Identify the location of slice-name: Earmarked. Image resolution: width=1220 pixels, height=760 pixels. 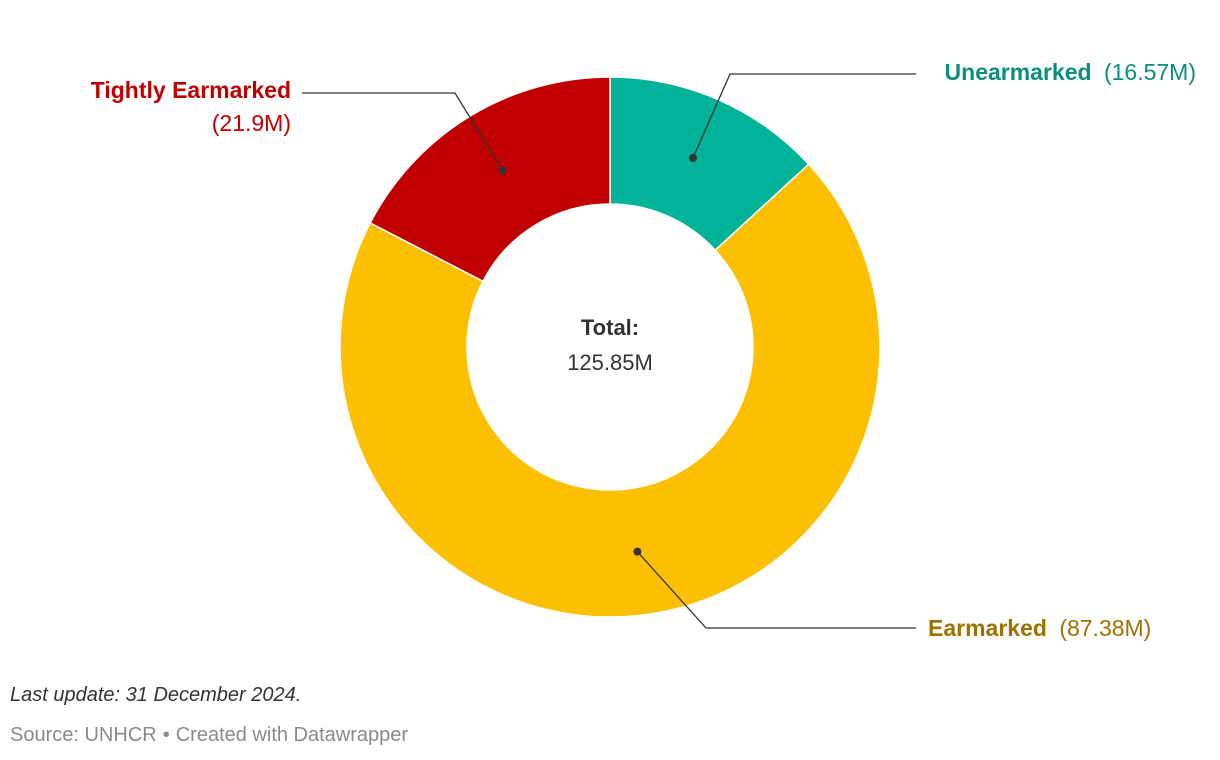
(987, 628).